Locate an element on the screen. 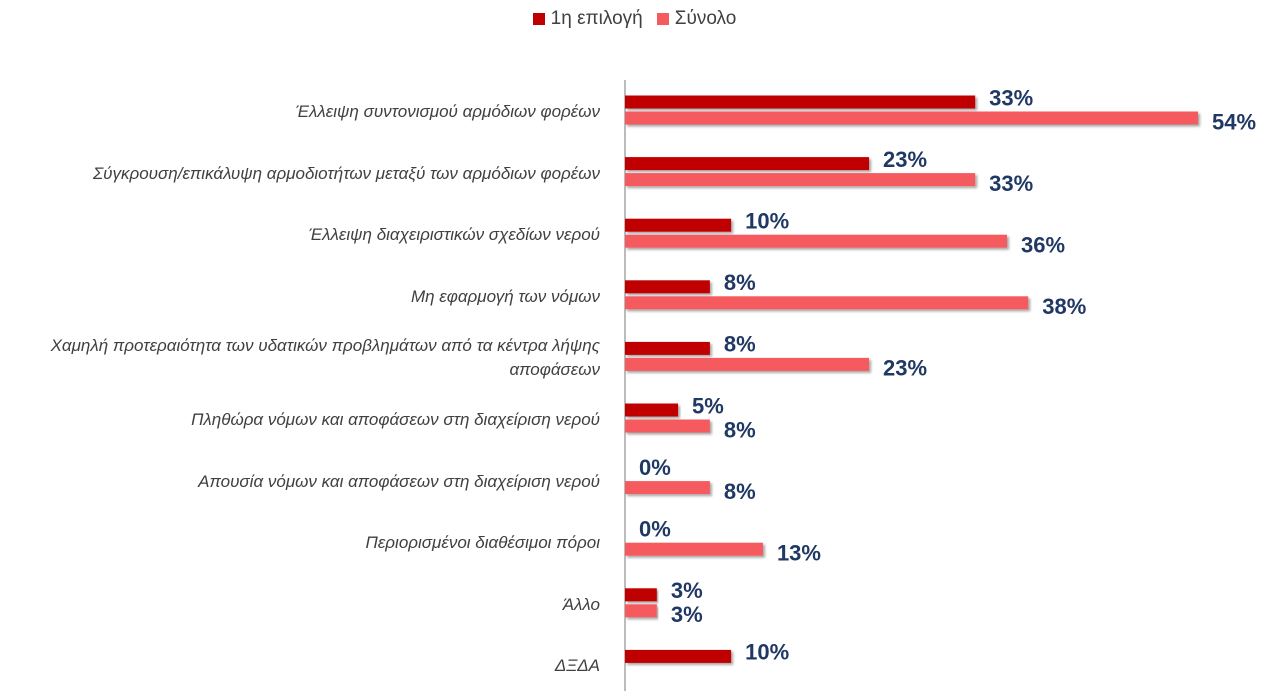  legend: 1η επιλογή Σύνολο is located at coordinates (634, 19).